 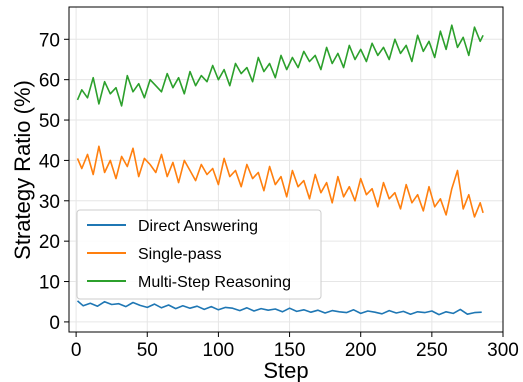 I want to click on y-tick-label: 60, so click(x=49, y=81).